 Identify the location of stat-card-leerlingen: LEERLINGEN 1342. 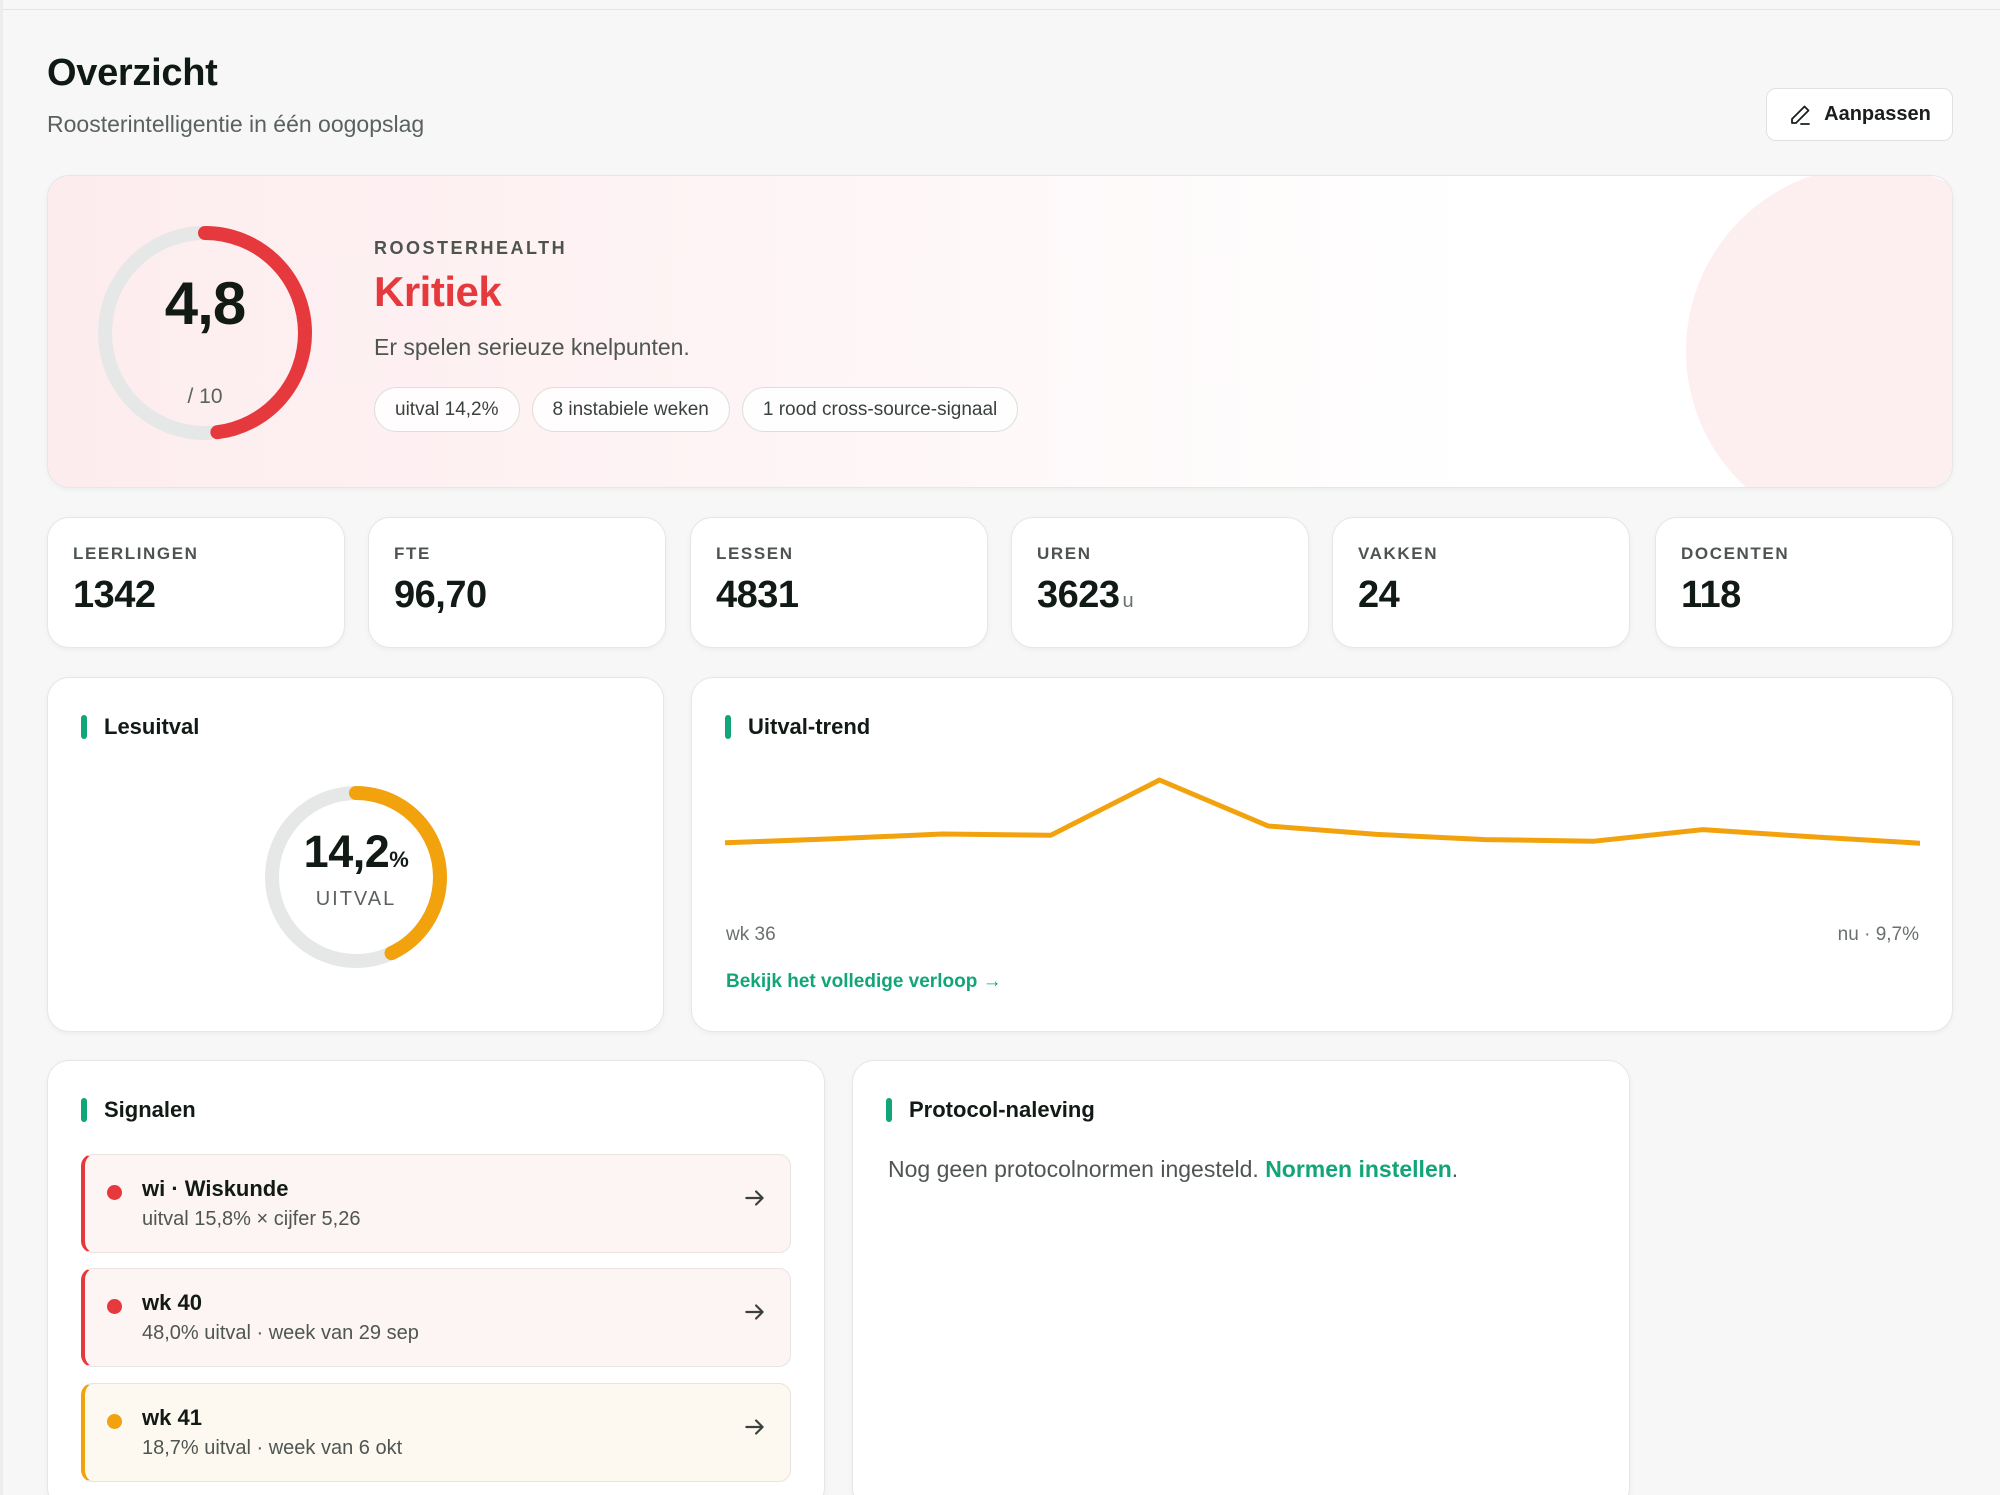
(196, 582).